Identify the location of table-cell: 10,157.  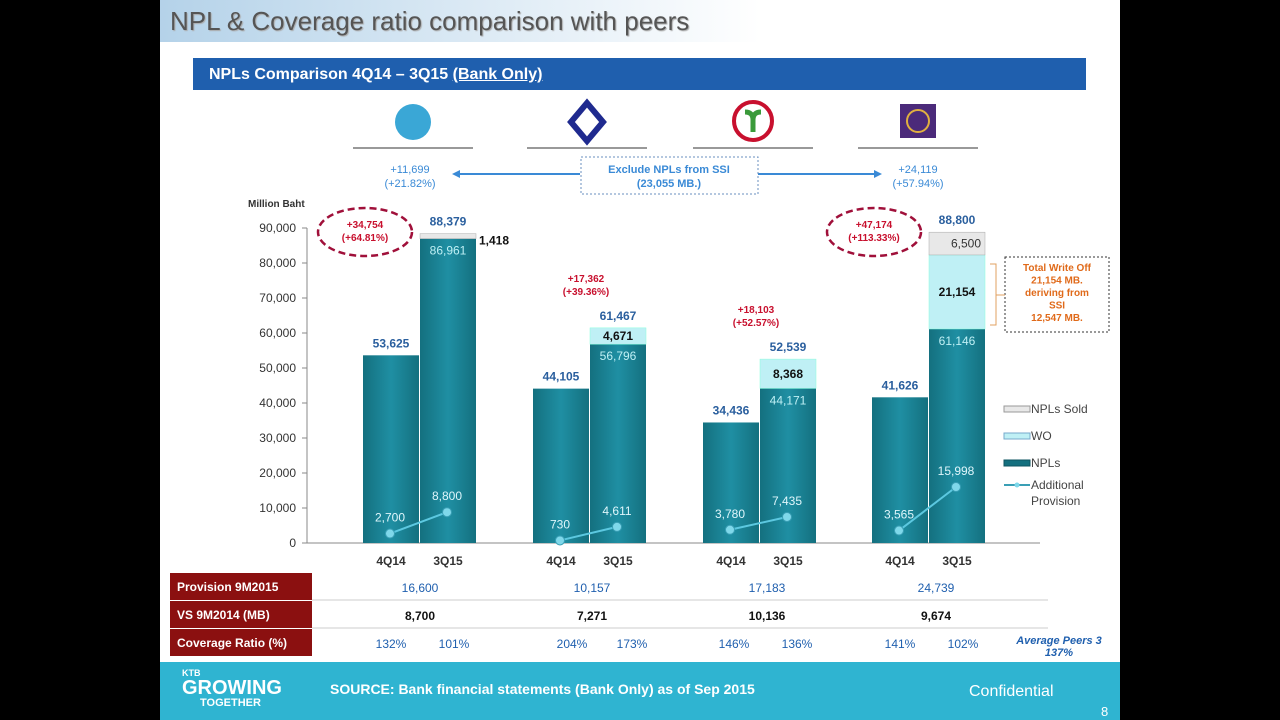
(592, 588).